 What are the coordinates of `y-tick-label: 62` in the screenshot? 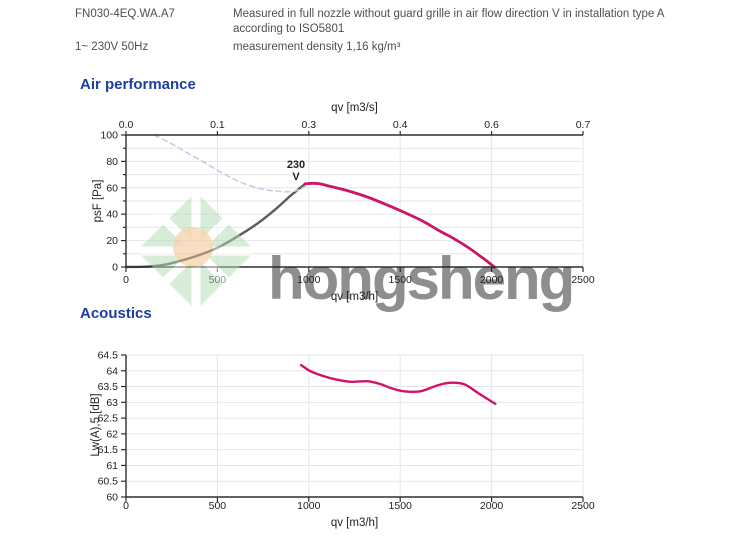 It's located at (112, 434).